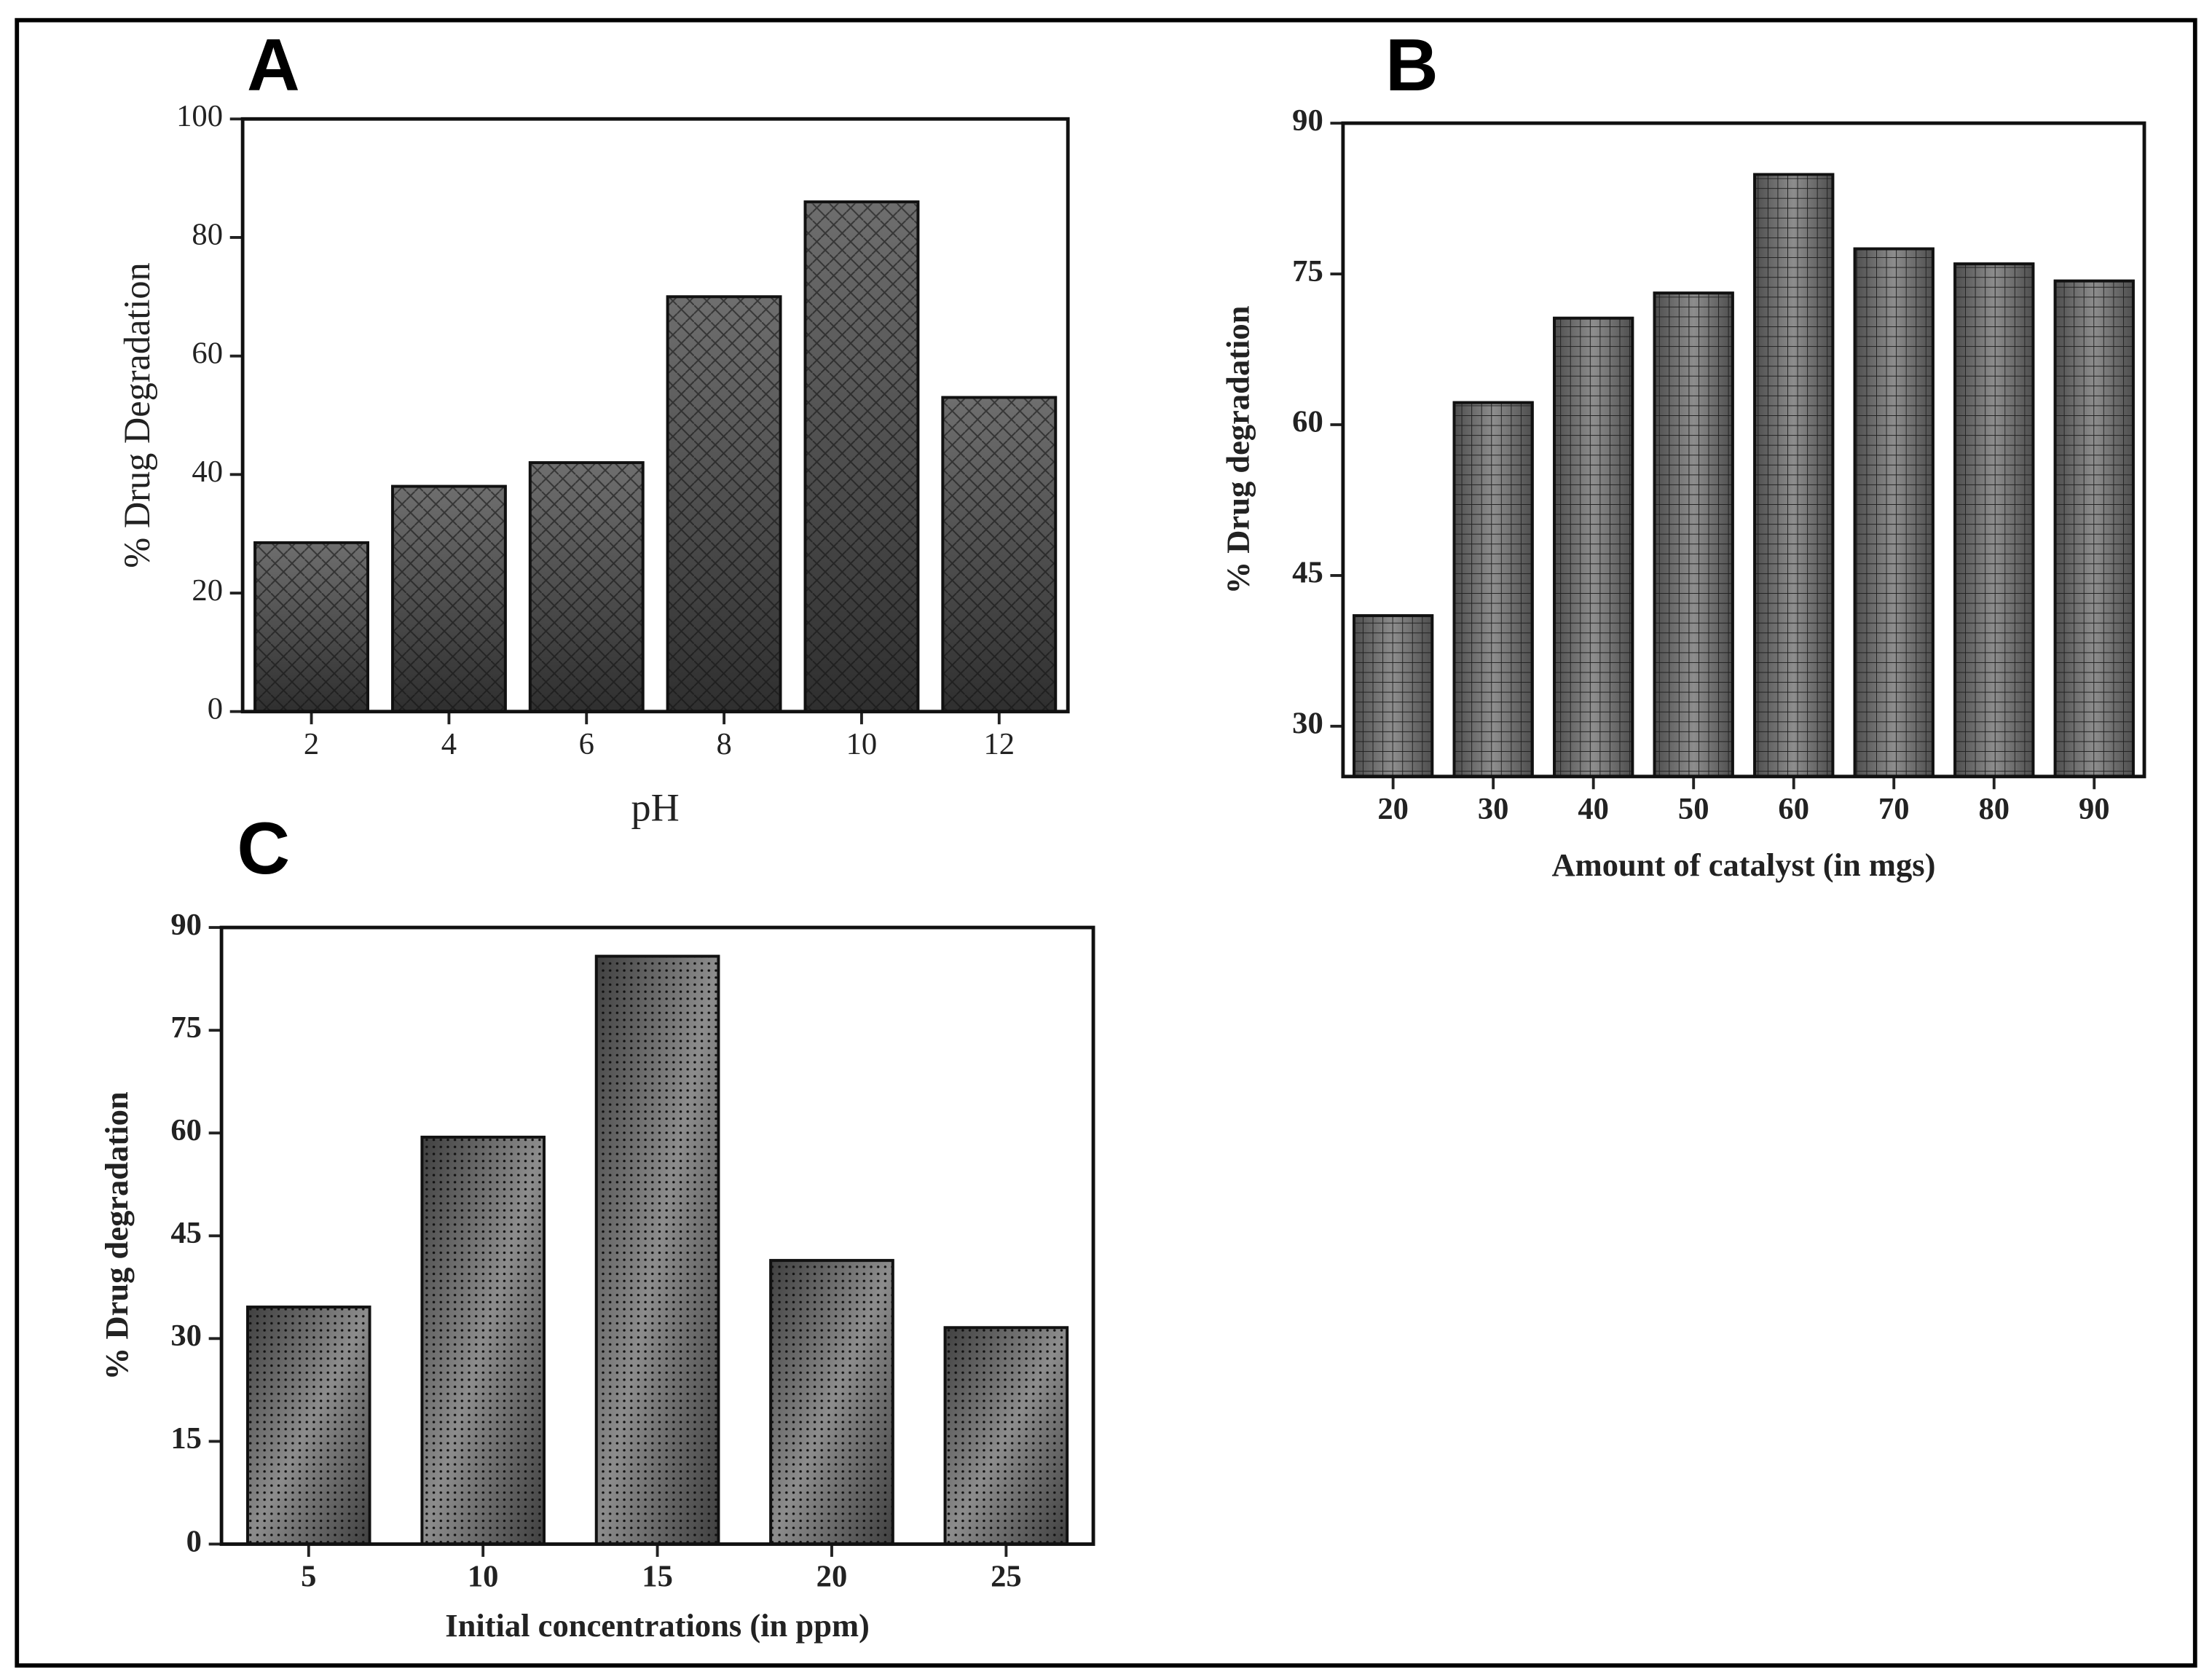 This screenshot has width=2212, height=1680. What do you see at coordinates (657, 1577) in the screenshot?
I see `x-tick-label: 15` at bounding box center [657, 1577].